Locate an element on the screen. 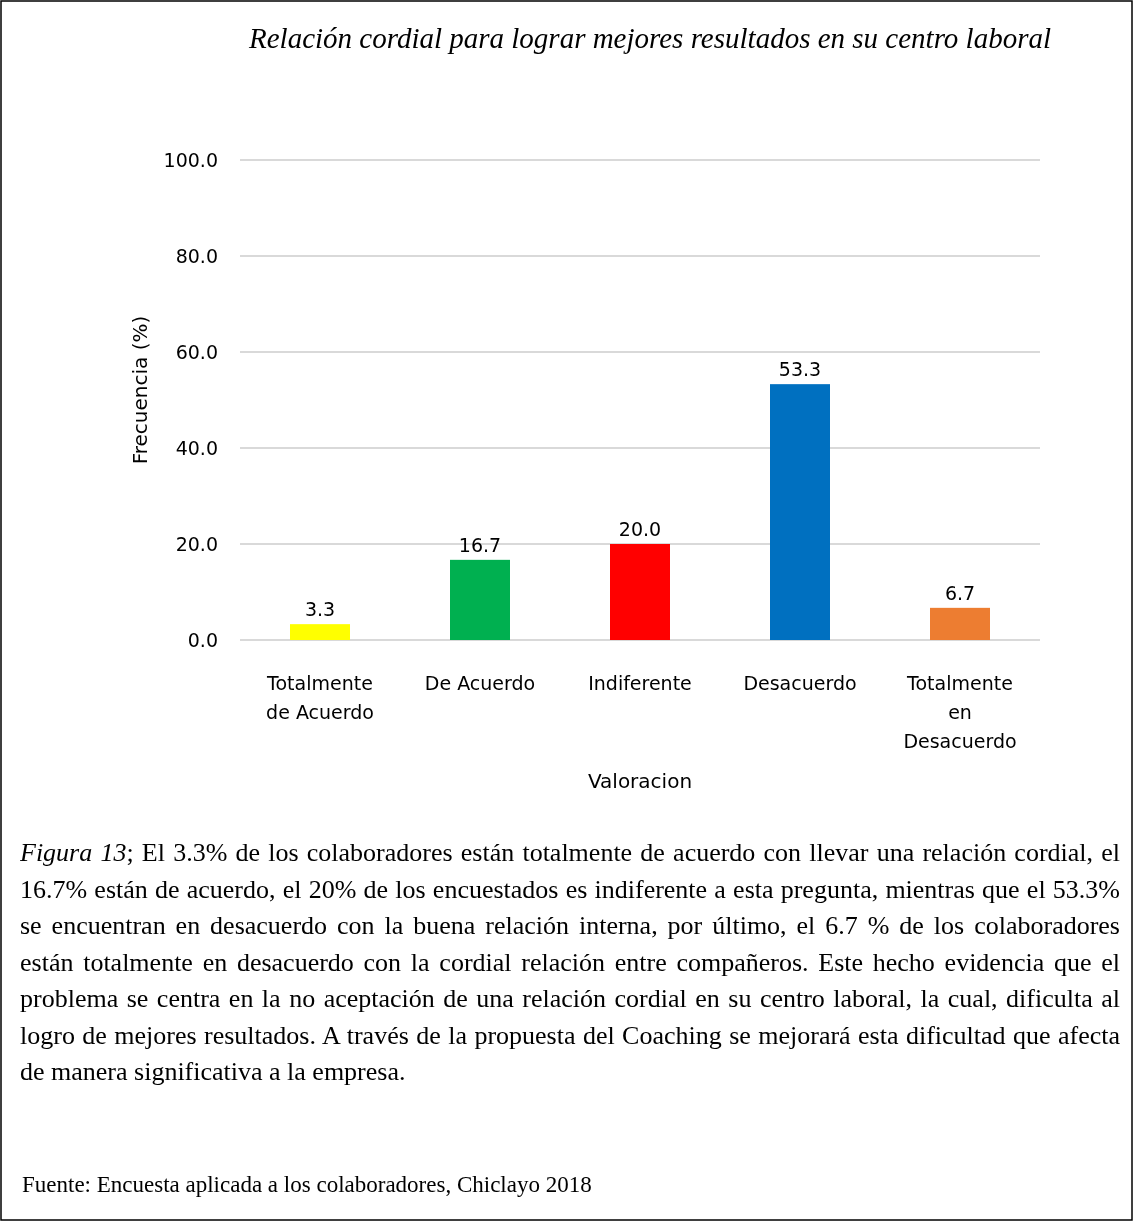  y-tick-label: 60.0 is located at coordinates (196, 352).